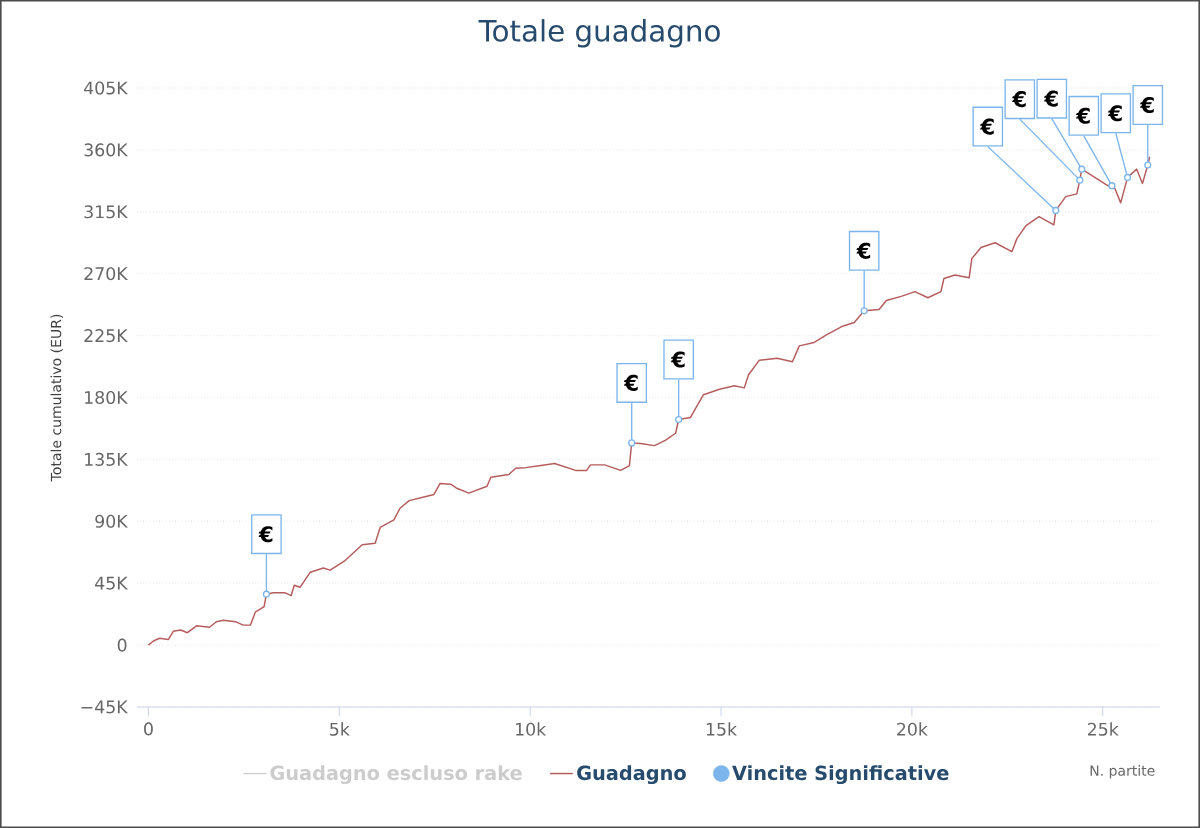 The width and height of the screenshot is (1200, 828). I want to click on y-tick-label: 90K, so click(111, 521).